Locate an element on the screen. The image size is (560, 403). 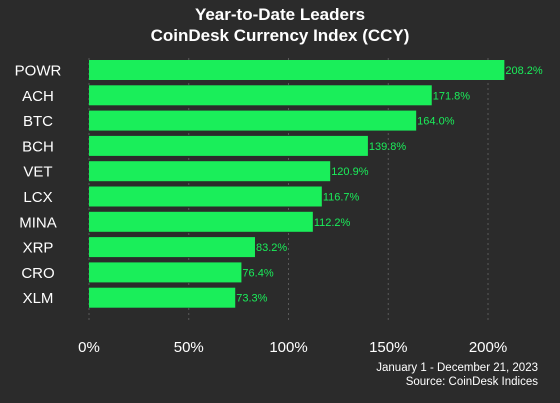
data-label: 164.0% is located at coordinates (436, 122).